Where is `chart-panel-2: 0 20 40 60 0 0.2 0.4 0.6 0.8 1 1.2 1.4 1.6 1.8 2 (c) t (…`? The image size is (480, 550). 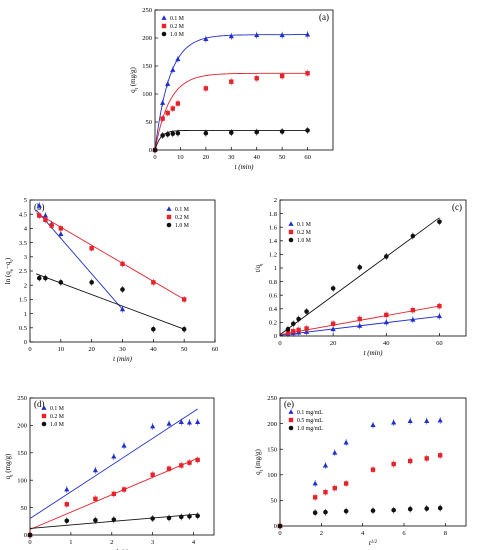
chart-panel-2: 0 20 40 60 0 0.2 0.4 0.6 0.8 1 1.2 1.4 1.6 1.8 2 (c) t (… is located at coordinates (360, 277).